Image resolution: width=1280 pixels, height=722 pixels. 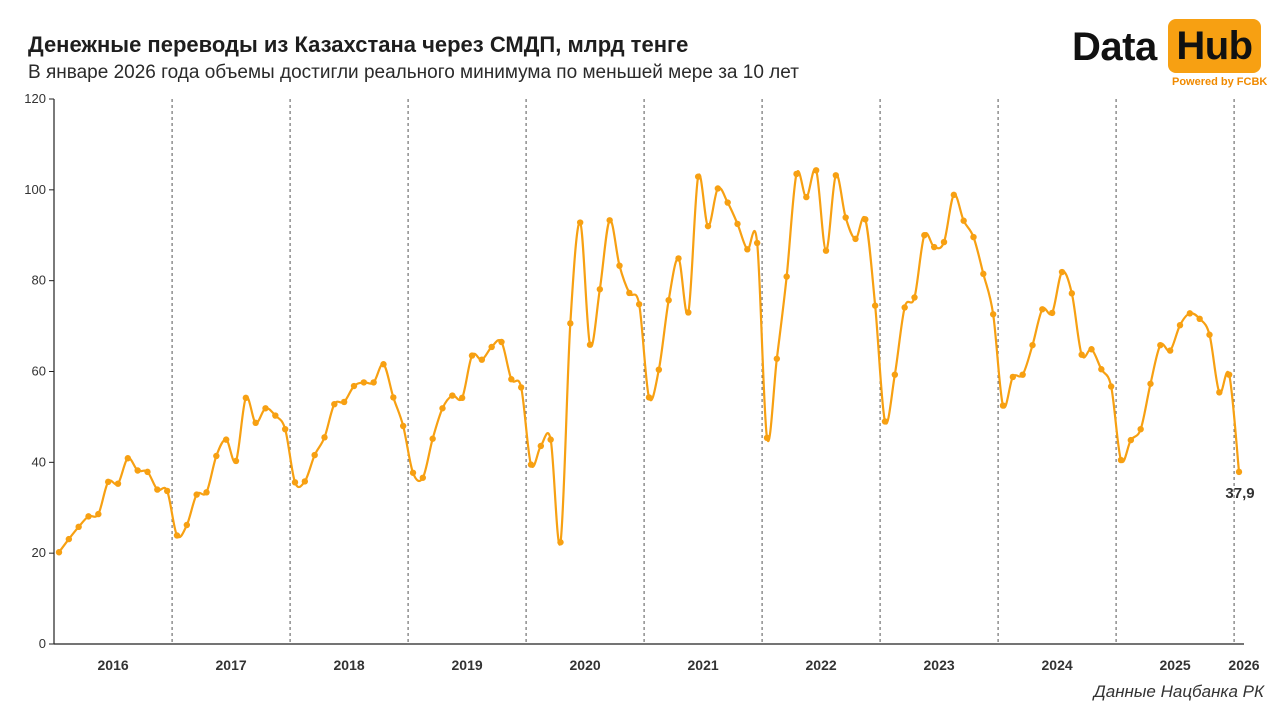 What do you see at coordinates (1114, 47) in the screenshot?
I see `logo-word-data: Data` at bounding box center [1114, 47].